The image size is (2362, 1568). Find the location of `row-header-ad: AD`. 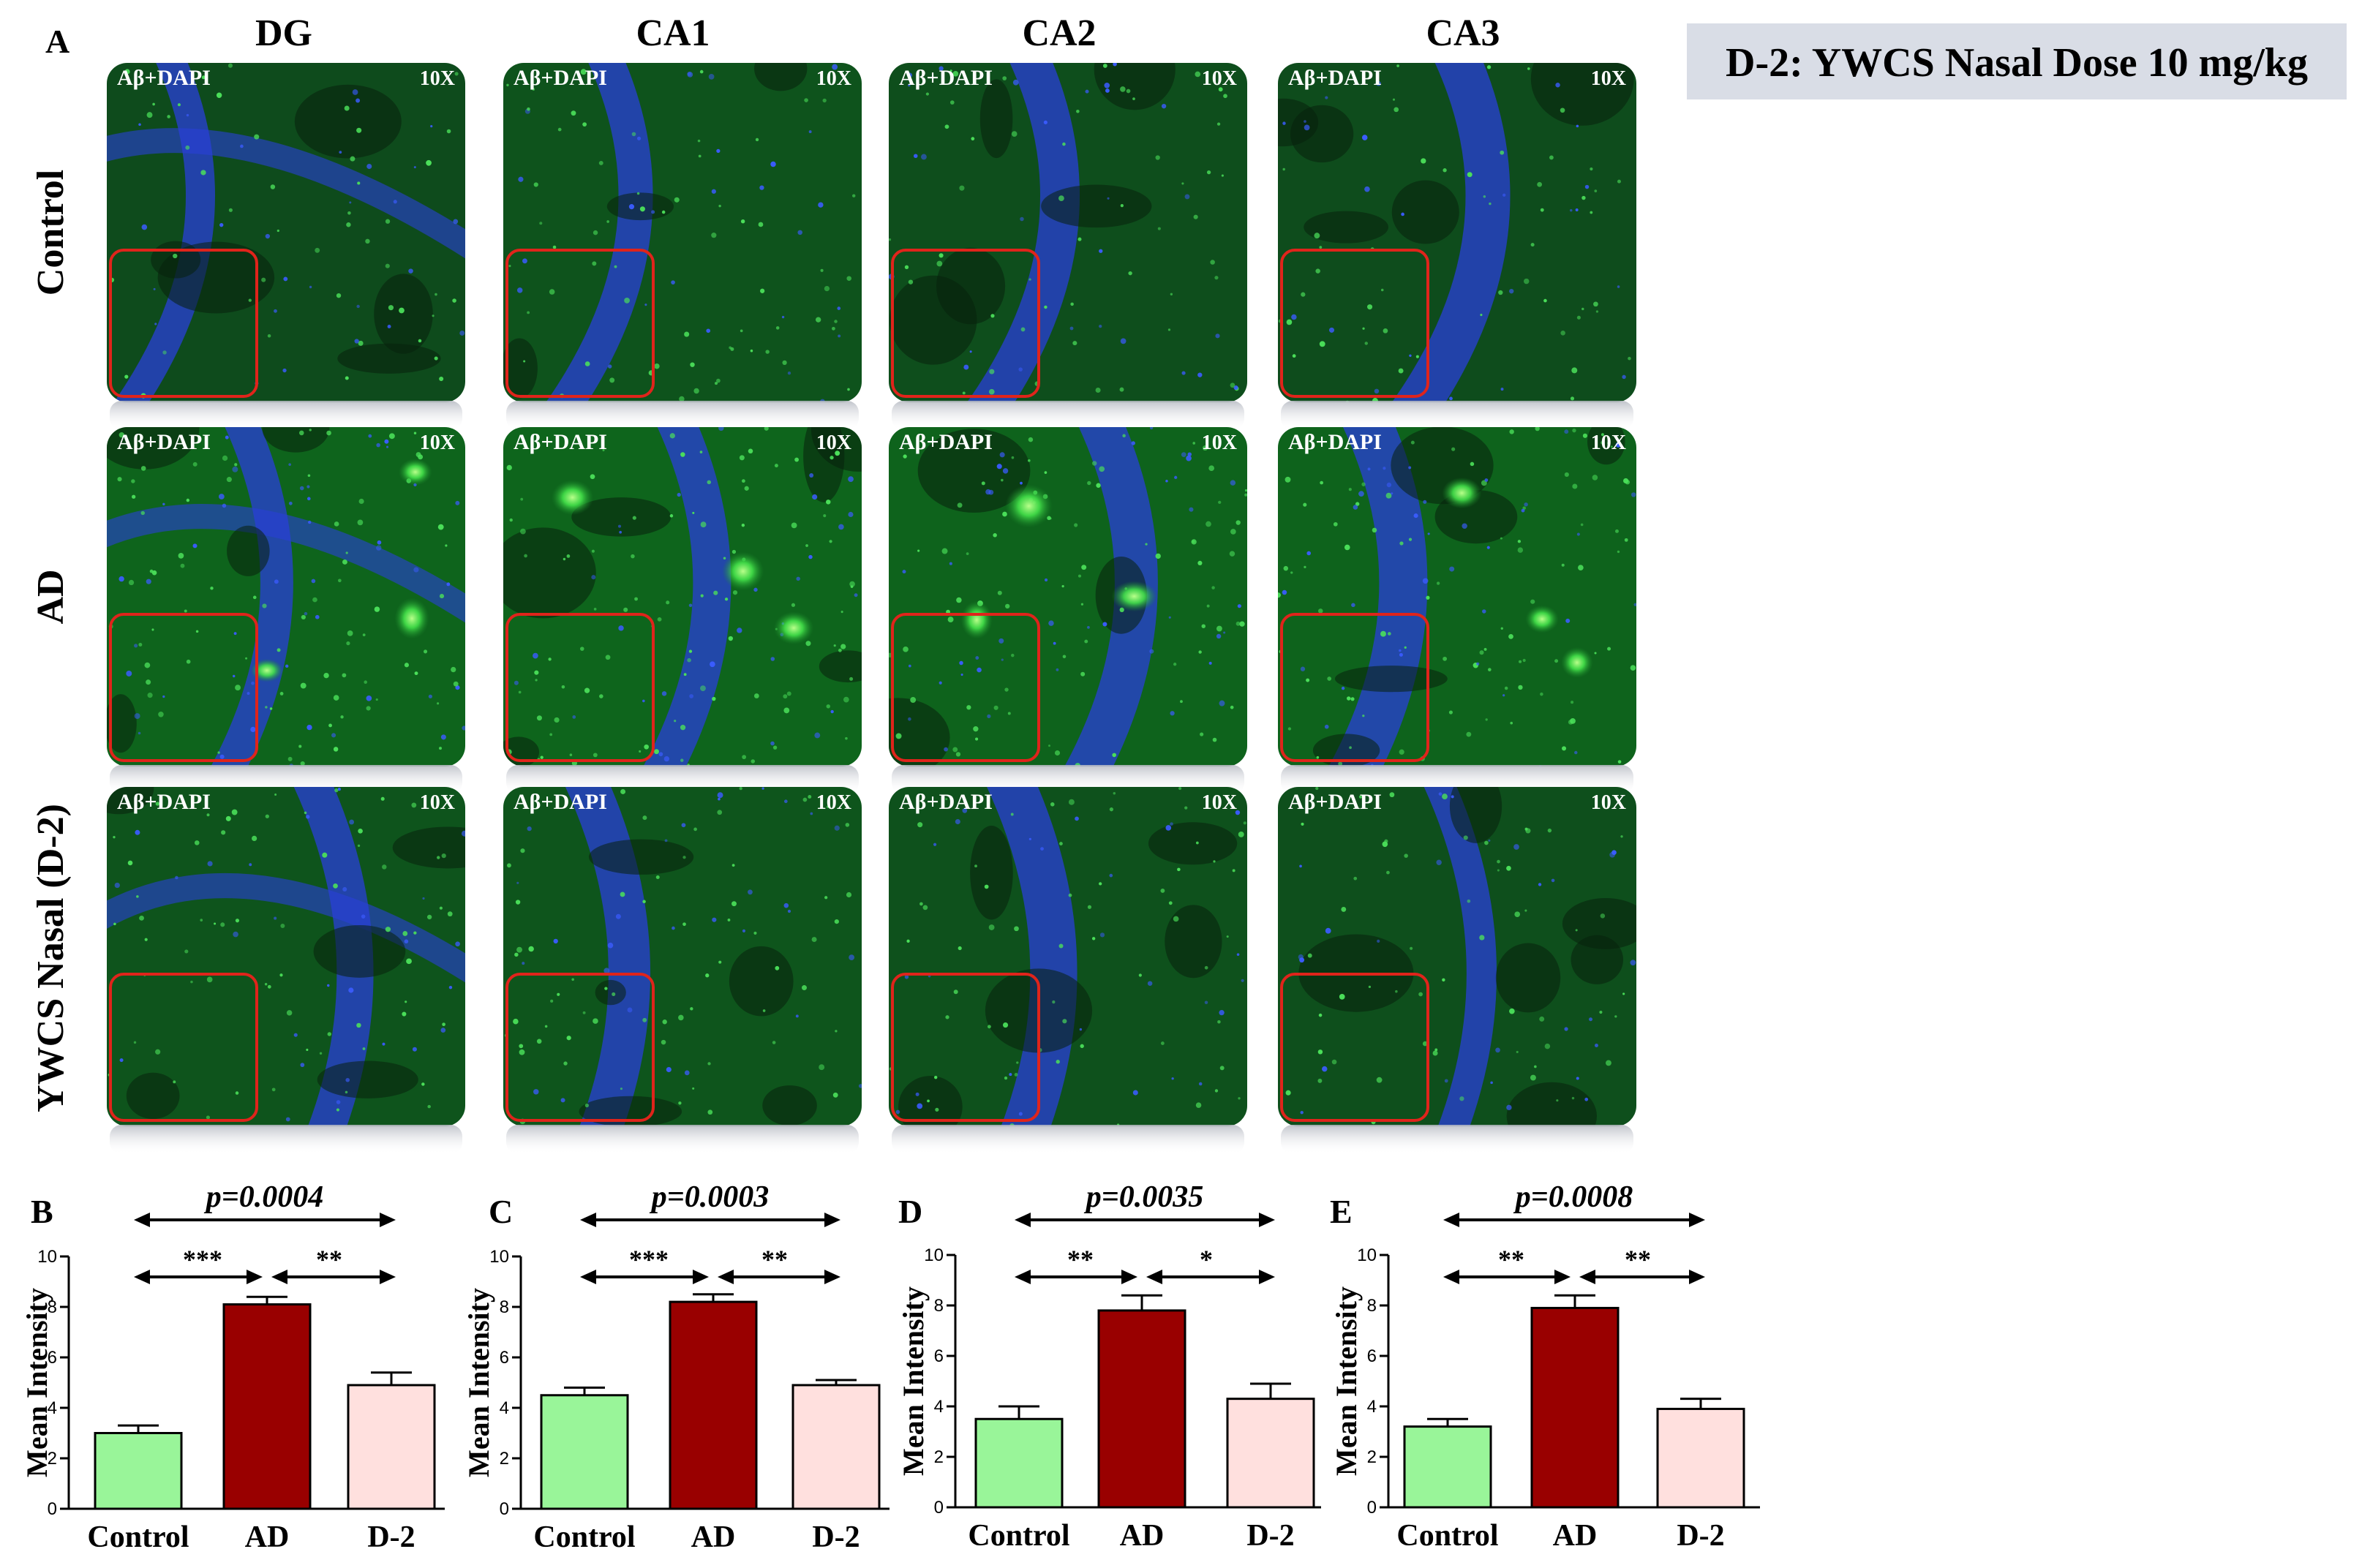

row-header-ad: AD is located at coordinates (51, 596).